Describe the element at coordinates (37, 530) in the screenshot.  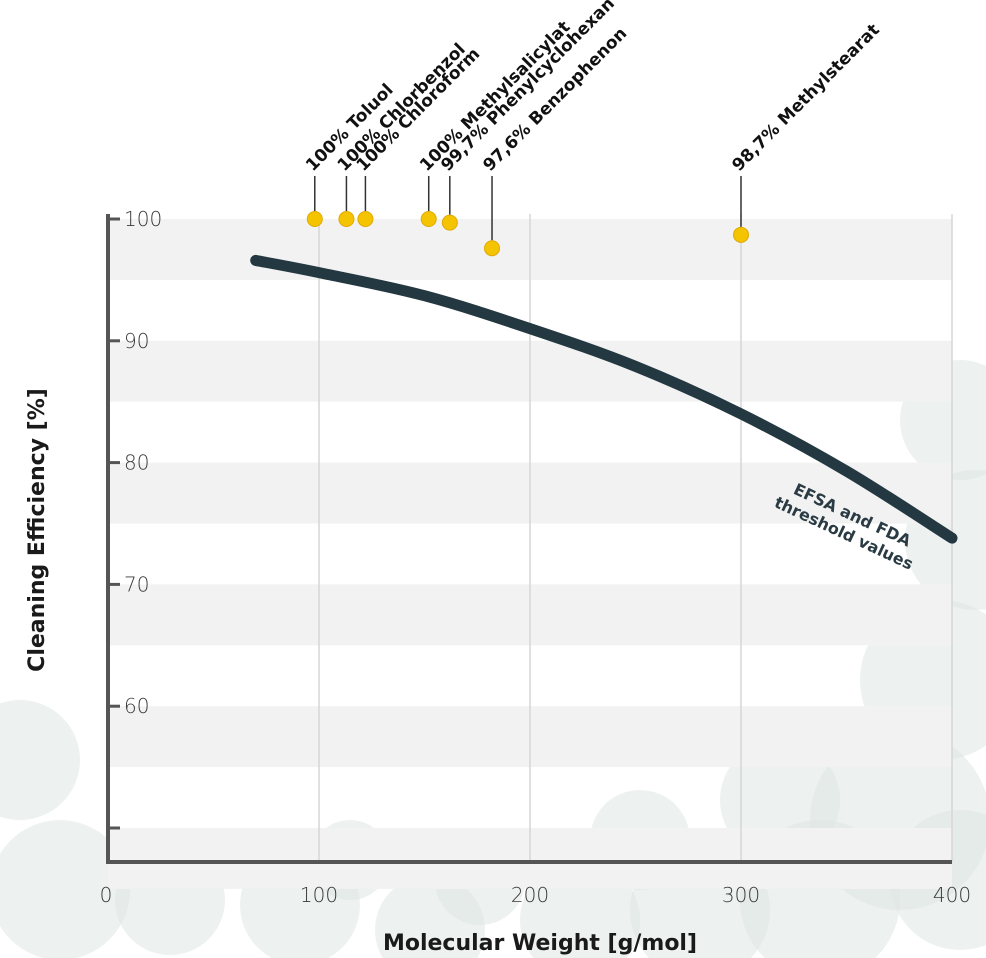
I see `y-axis-title: Cleaning Efficiency [%]` at that location.